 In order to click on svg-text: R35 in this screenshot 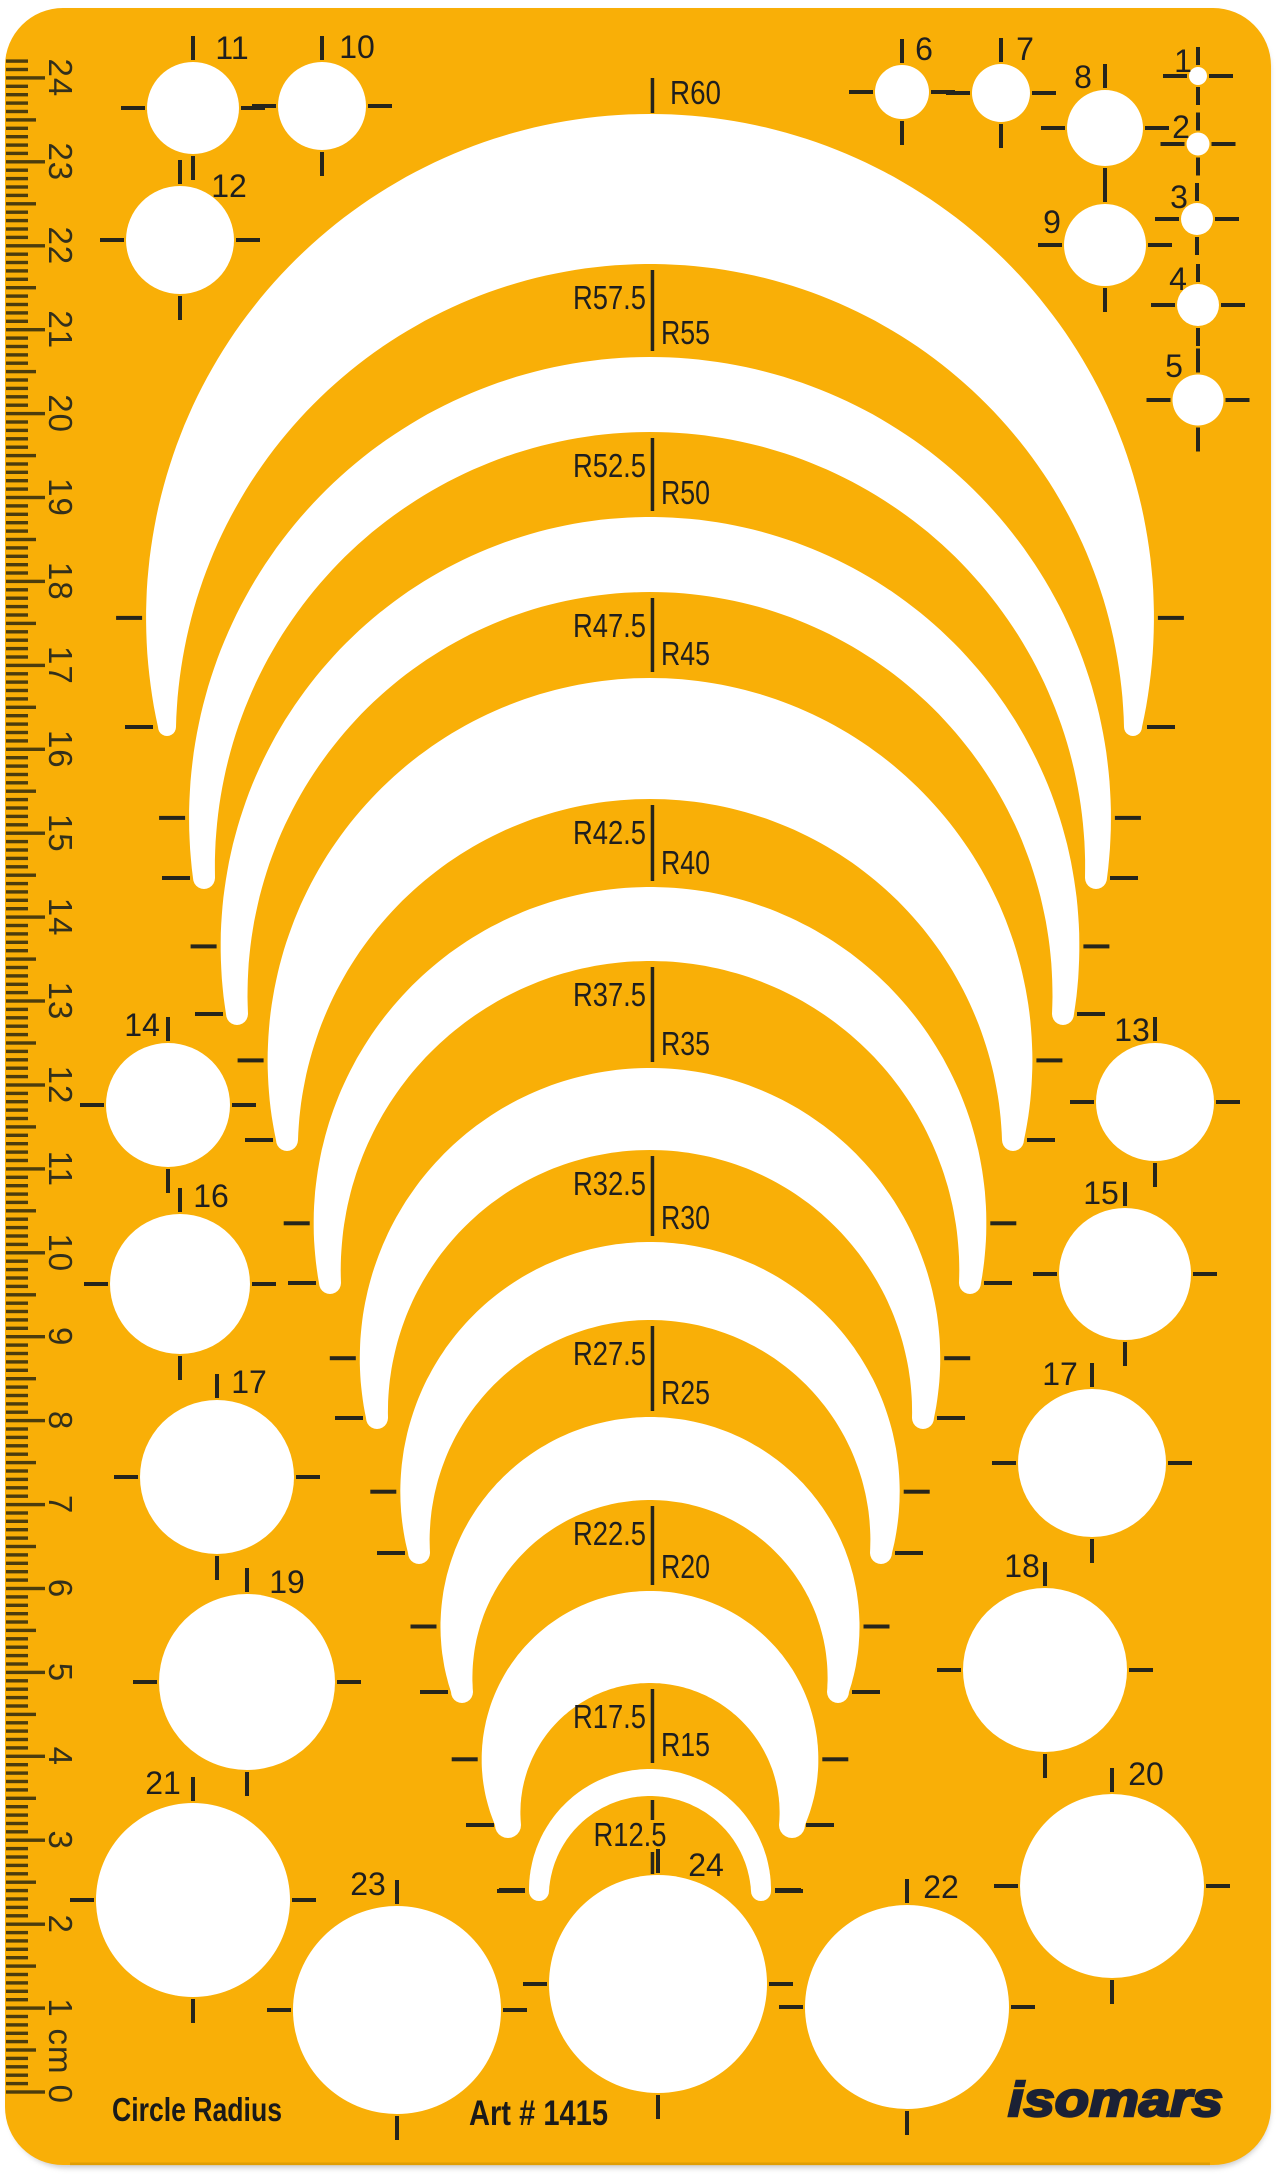, I will do `click(685, 1043)`.